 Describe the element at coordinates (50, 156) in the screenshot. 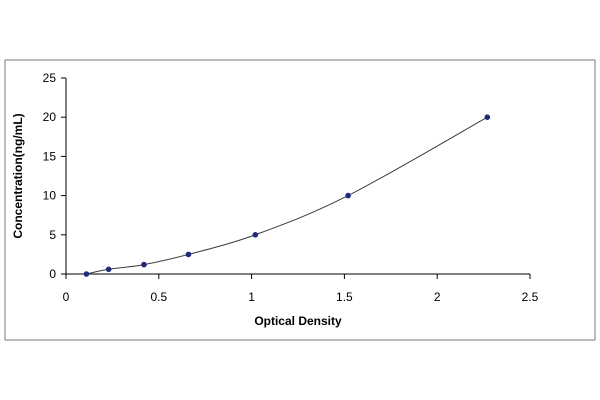

I see `y-tick-label: 15` at that location.